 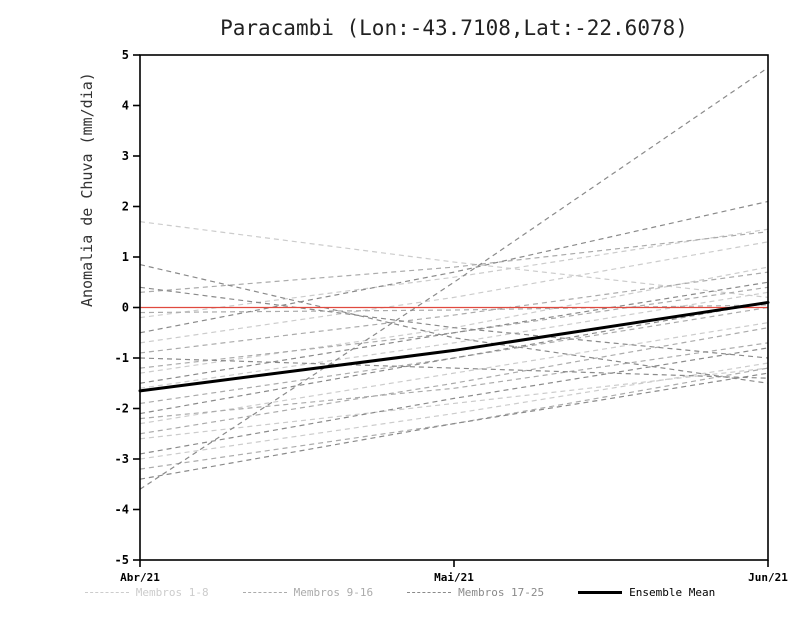 What do you see at coordinates (125, 207) in the screenshot?
I see `y-tick-label: 2` at bounding box center [125, 207].